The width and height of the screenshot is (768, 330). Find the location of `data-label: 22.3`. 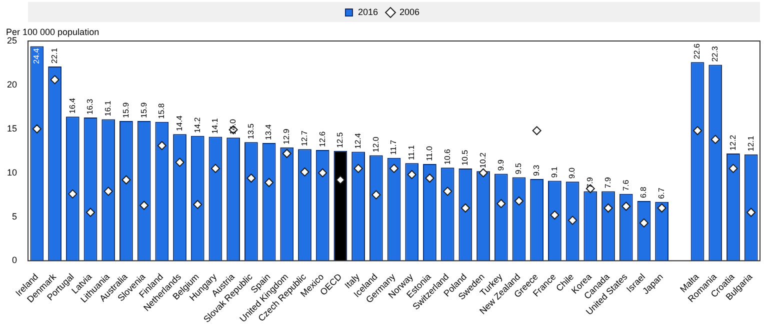

data-label: 22.3 is located at coordinates (715, 54).